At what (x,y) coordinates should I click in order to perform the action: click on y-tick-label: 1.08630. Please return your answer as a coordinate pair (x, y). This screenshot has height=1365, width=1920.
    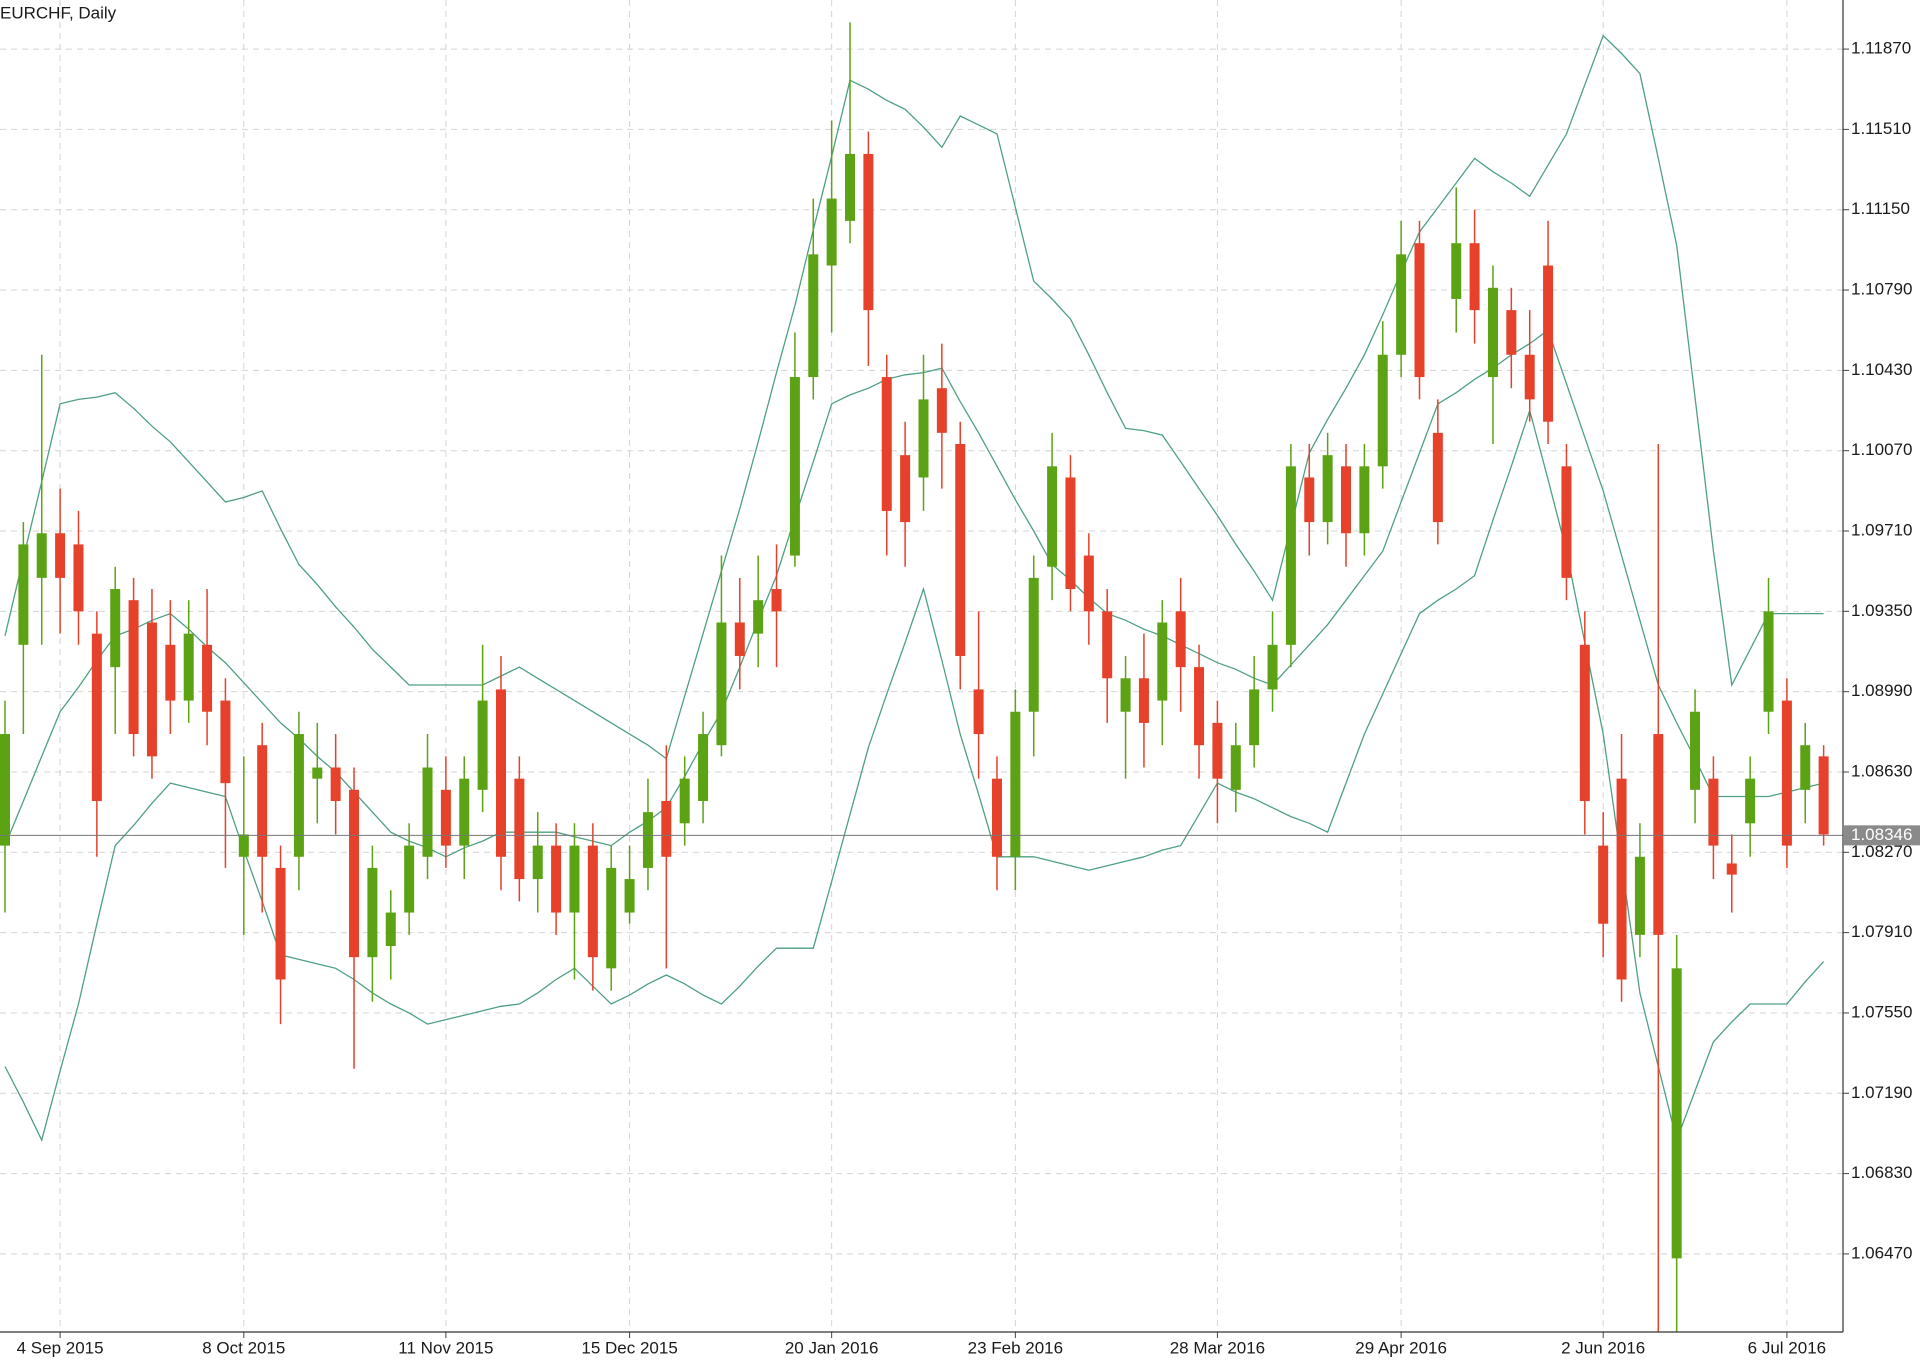
    Looking at the image, I should click on (1881, 770).